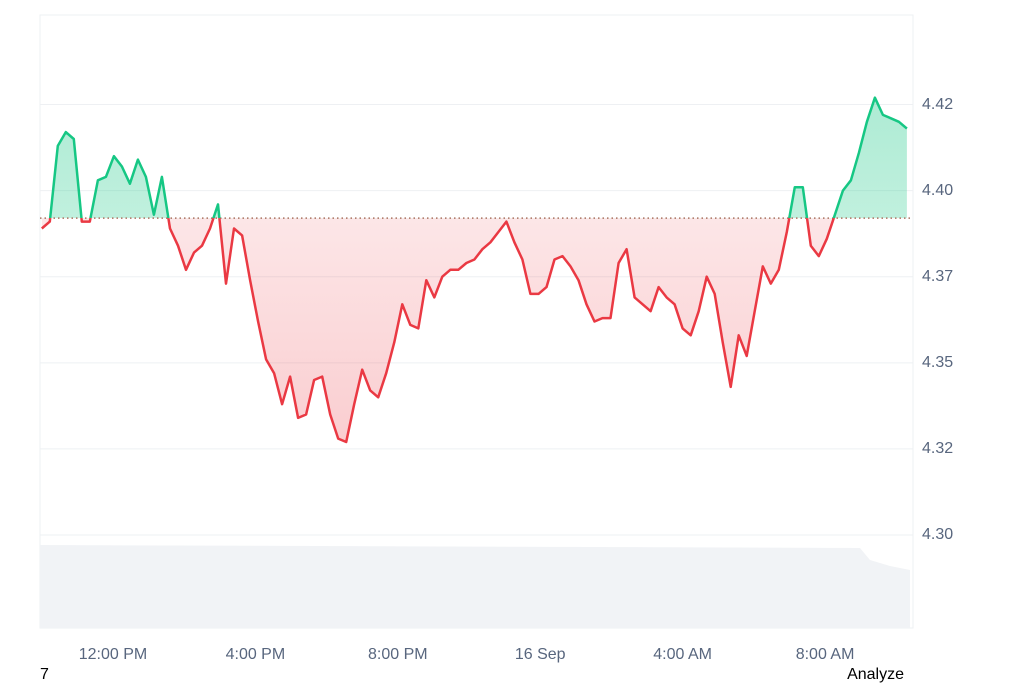 This screenshot has width=1024, height=688. What do you see at coordinates (44, 674) in the screenshot?
I see `footer-left: 7` at bounding box center [44, 674].